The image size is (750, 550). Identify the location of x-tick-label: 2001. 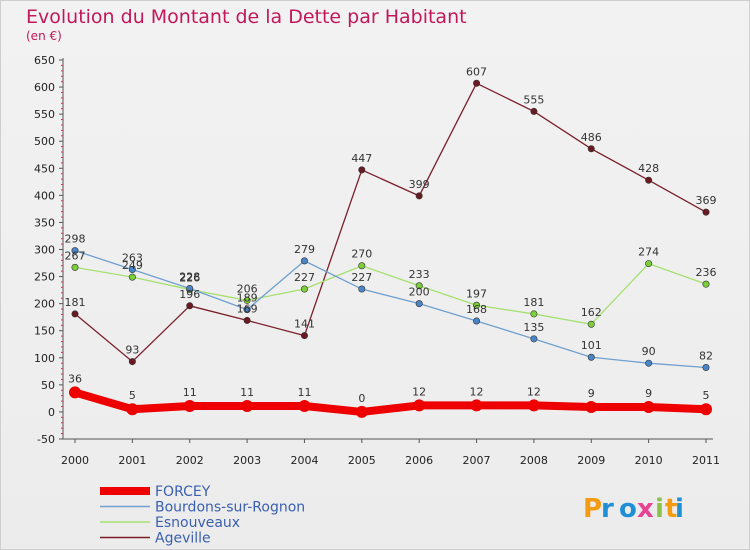
(132, 460).